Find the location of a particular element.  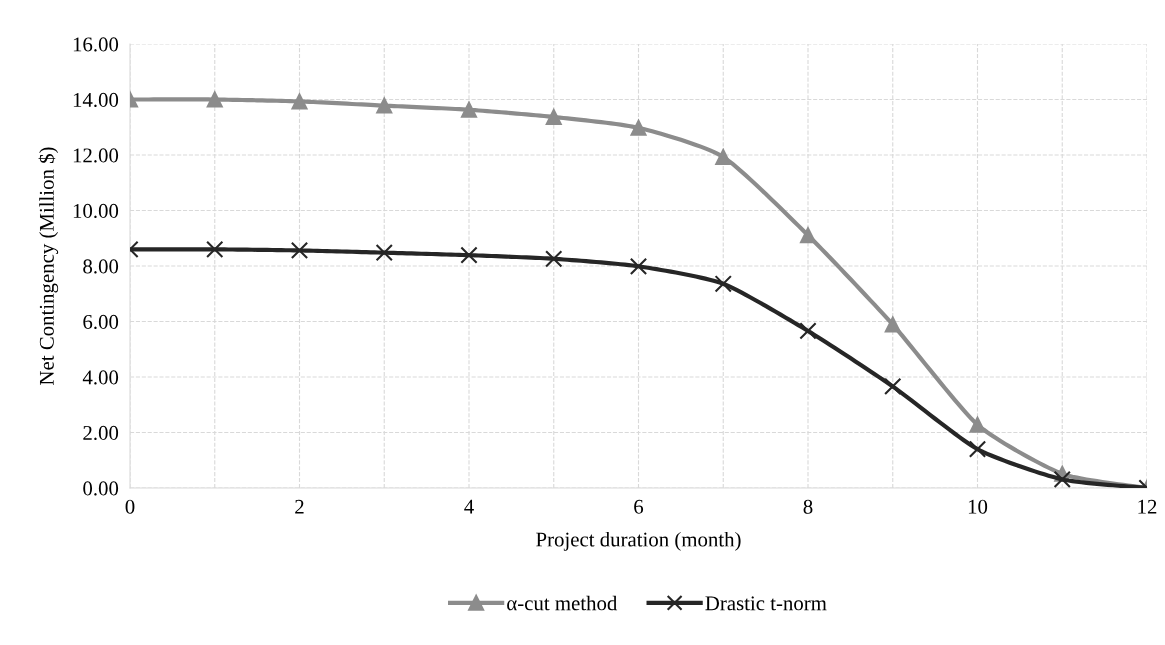

y-tick-label: 4.00 is located at coordinates (100, 377).